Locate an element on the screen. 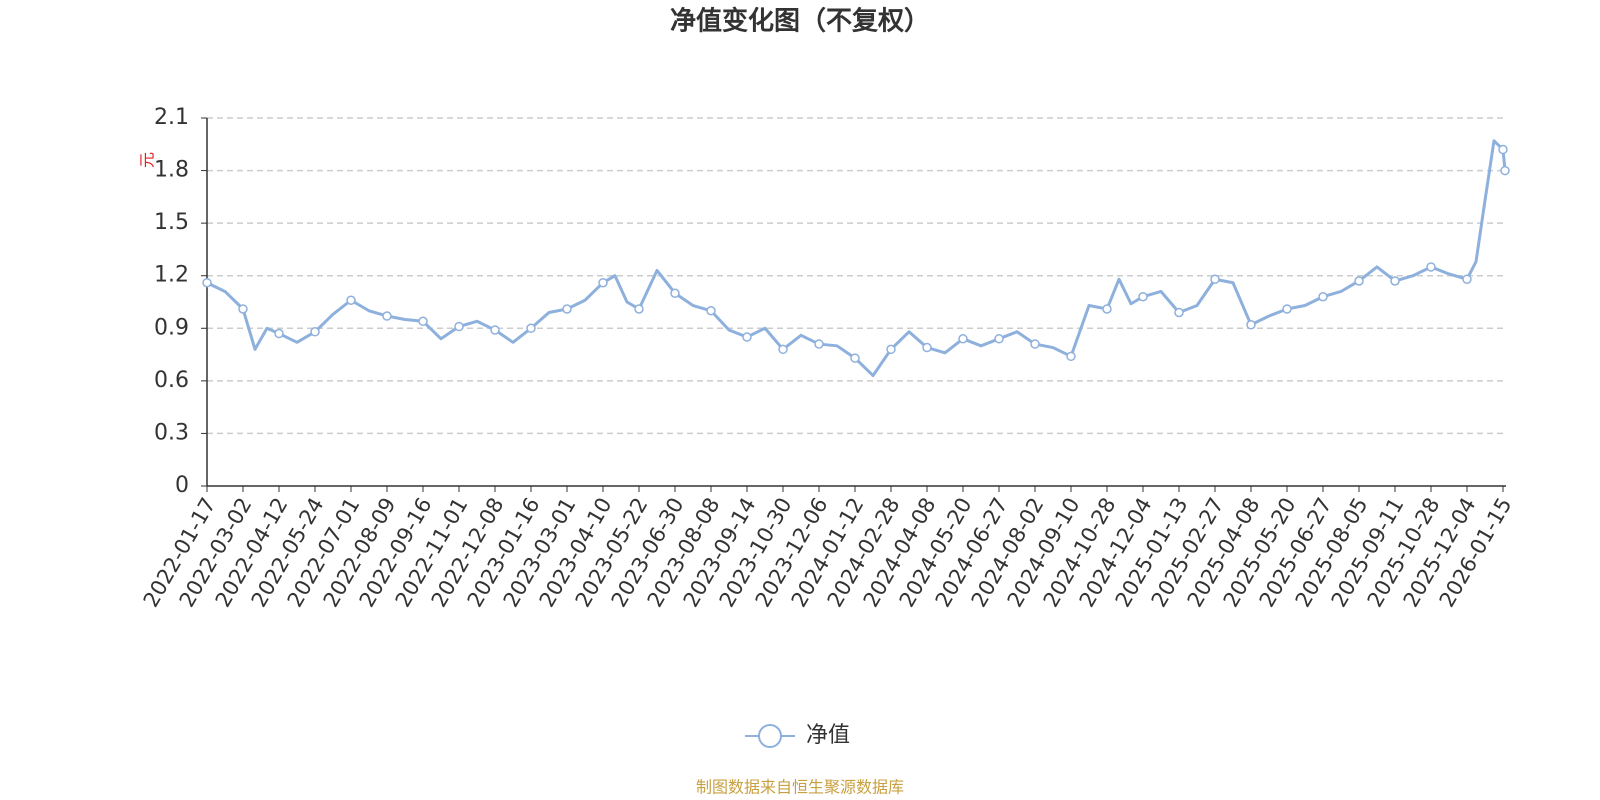 The image size is (1600, 800). y-tick-label: 0 is located at coordinates (182, 485).